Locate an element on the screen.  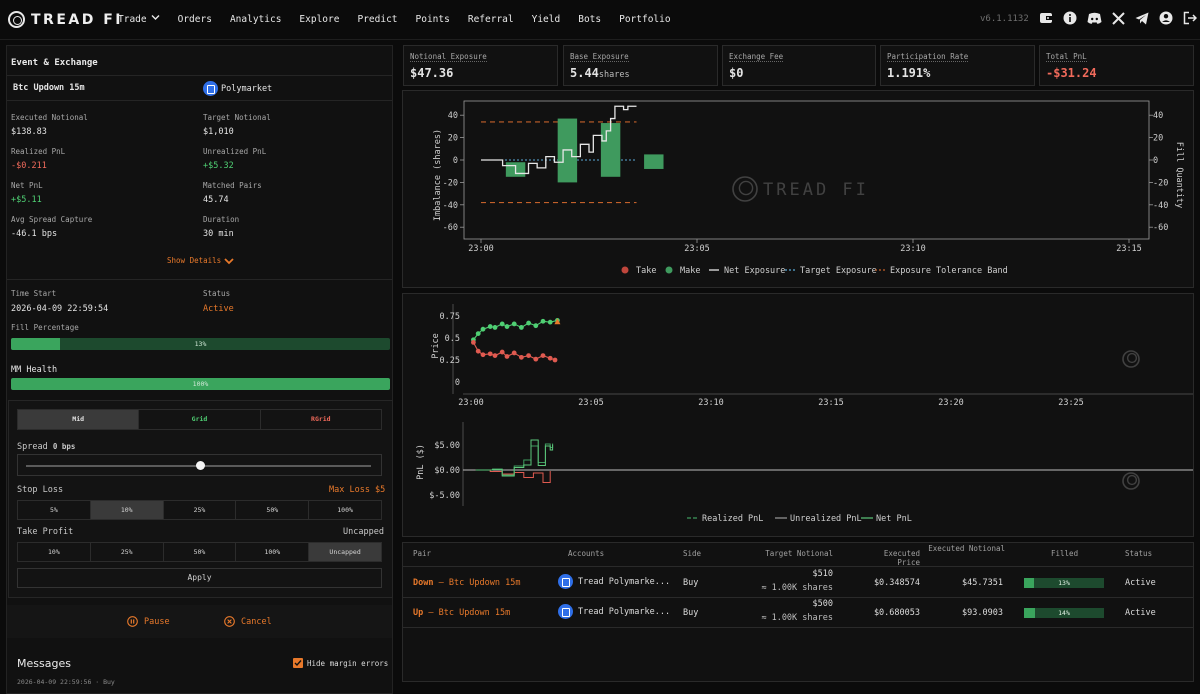
logo-text: TREAD FI is located at coordinates (77, 19).